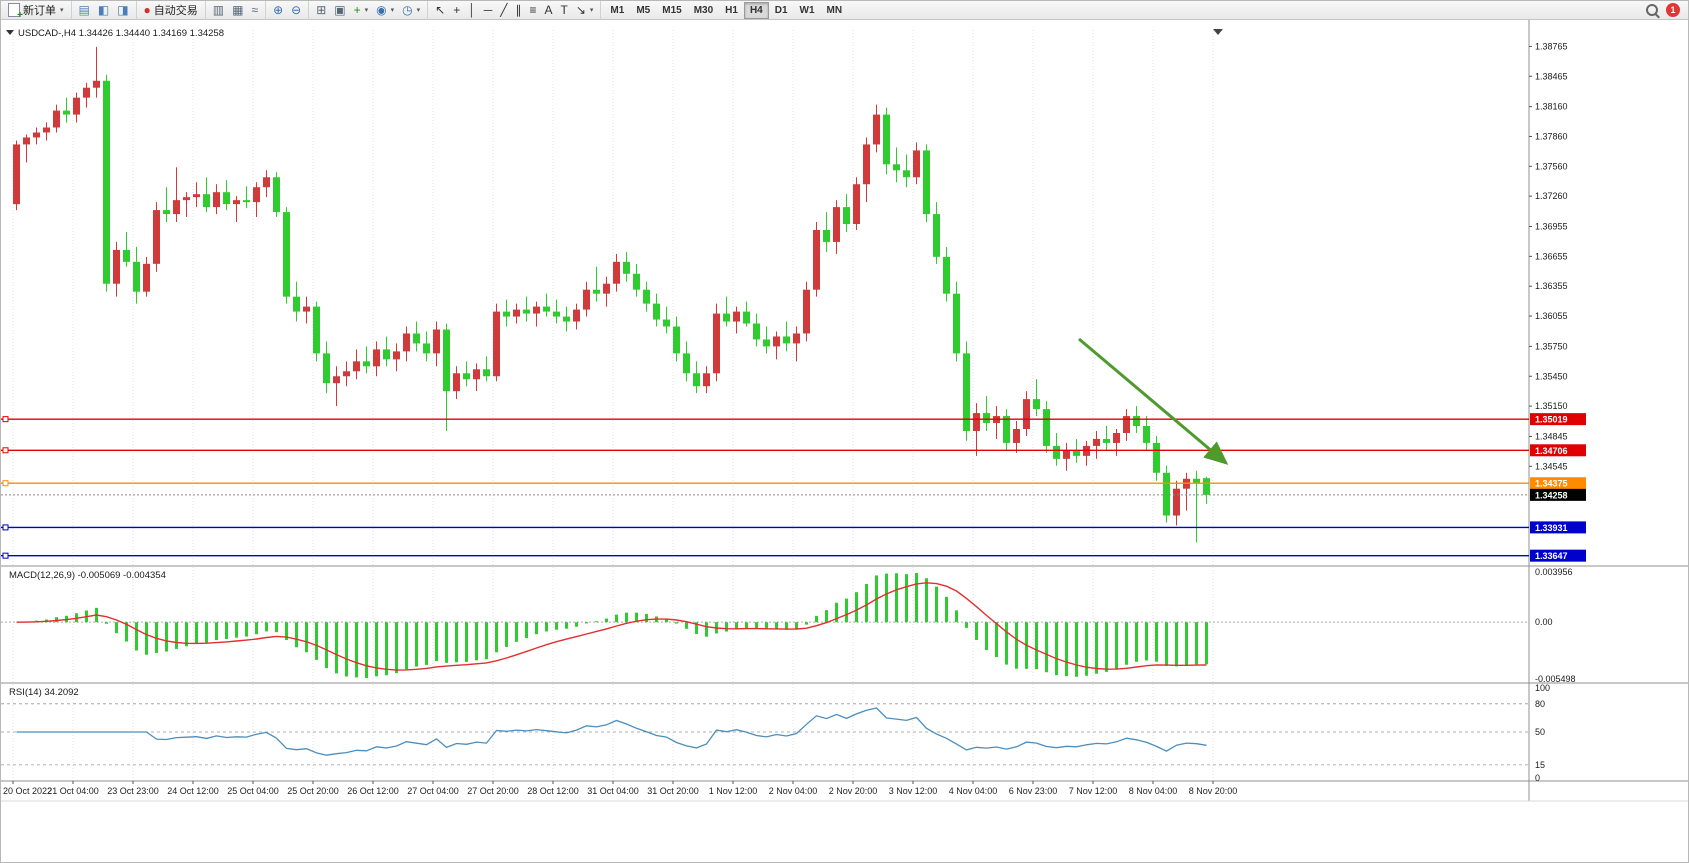 Image resolution: width=1689 pixels, height=863 pixels. Describe the element at coordinates (1218, 32) in the screenshot. I see `chart-shift-marker` at that location.